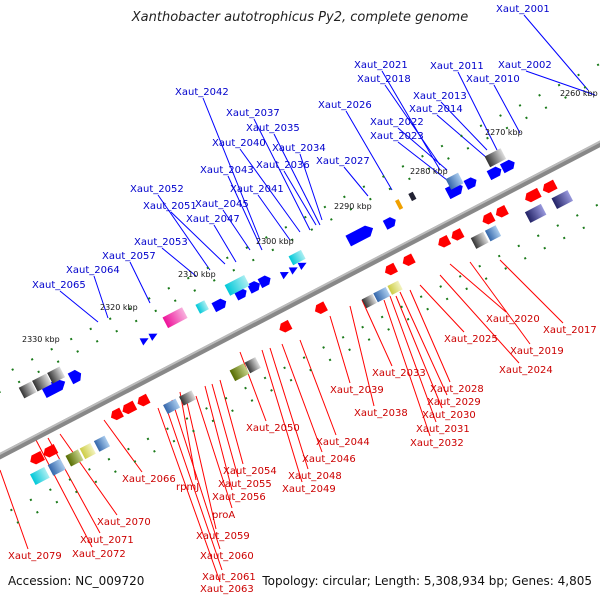 Image resolution: width=600 pixels, height=600 pixels. Describe the element at coordinates (537, 351) in the screenshot. I see `gene-label: Xaut_2019` at that location.